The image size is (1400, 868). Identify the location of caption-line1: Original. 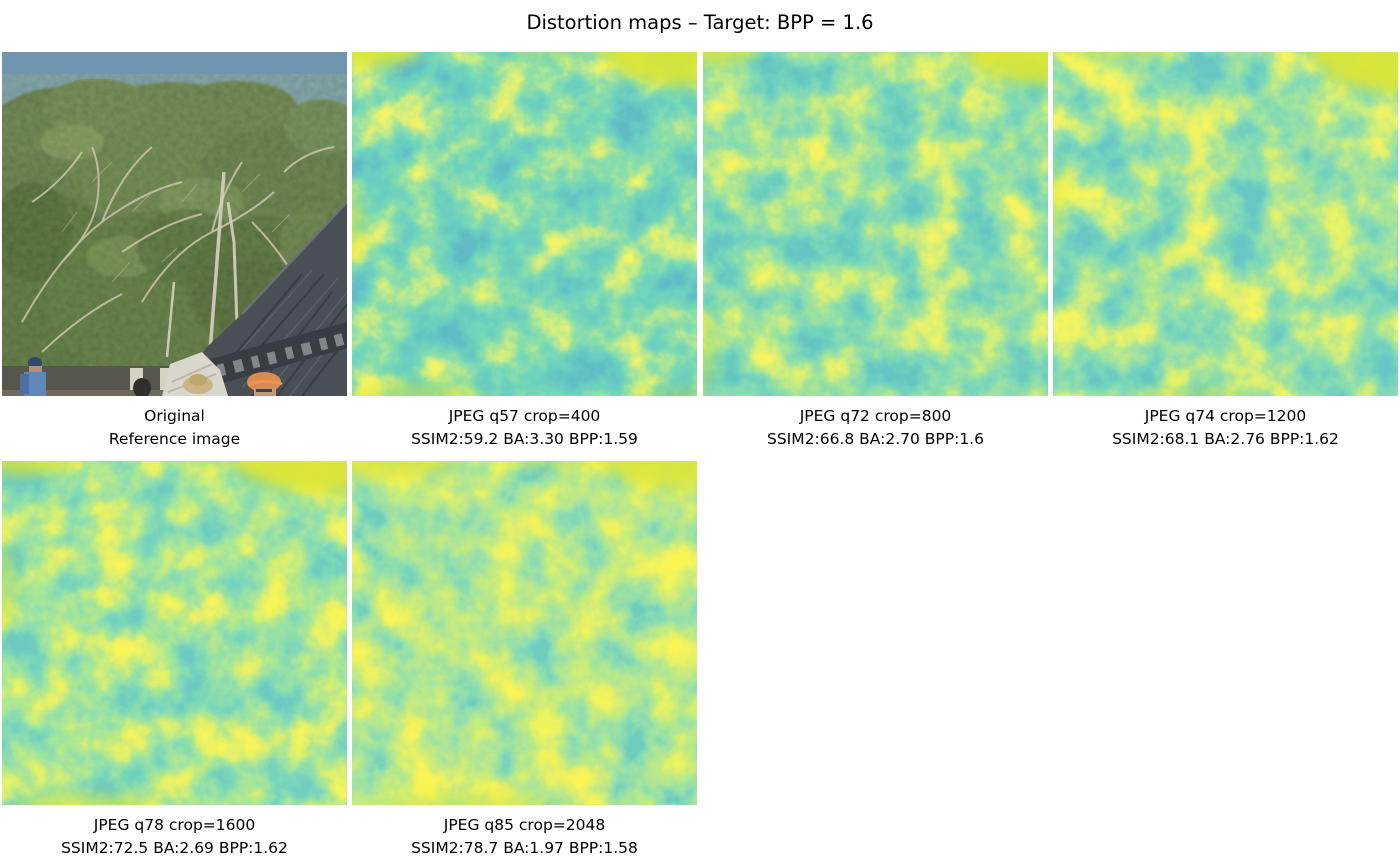
(174, 416).